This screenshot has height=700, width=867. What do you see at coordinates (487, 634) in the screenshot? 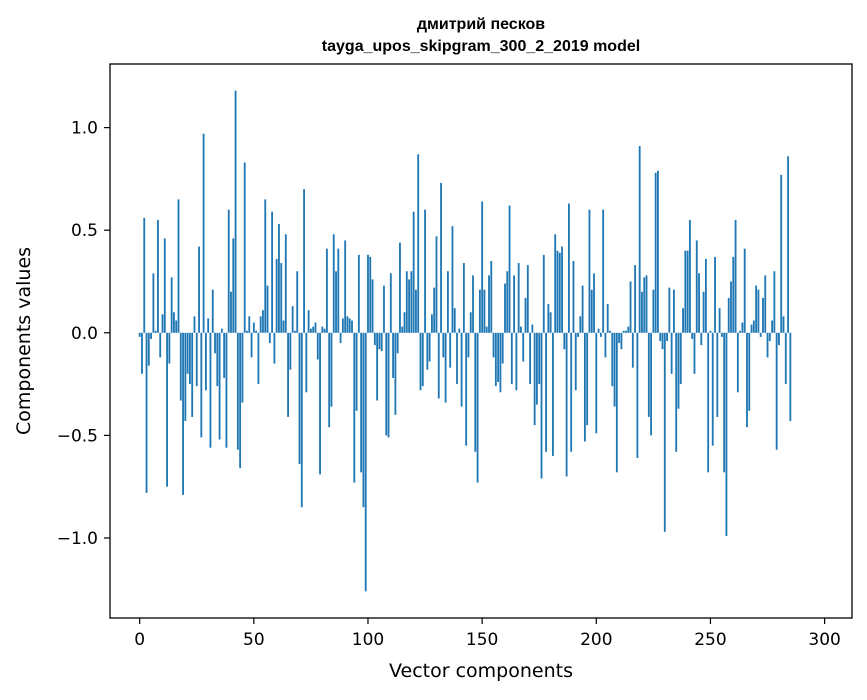
I see `x-axis: 0 50 100 150 200 250 300` at bounding box center [487, 634].